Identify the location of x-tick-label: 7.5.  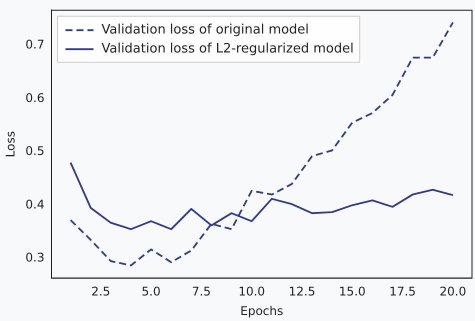
(201, 291).